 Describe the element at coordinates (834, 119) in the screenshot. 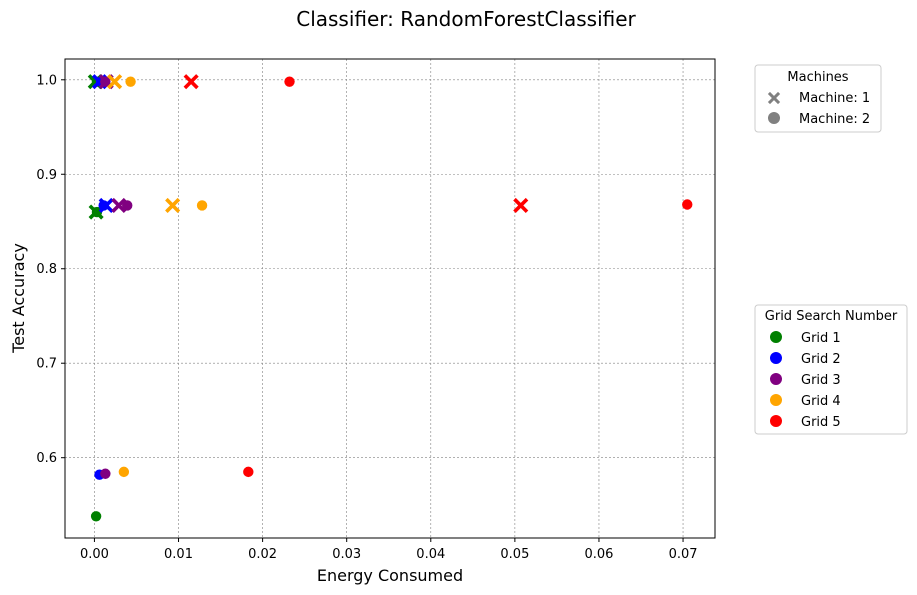

I see `legend-machine-2-label: Machine: 2` at that location.